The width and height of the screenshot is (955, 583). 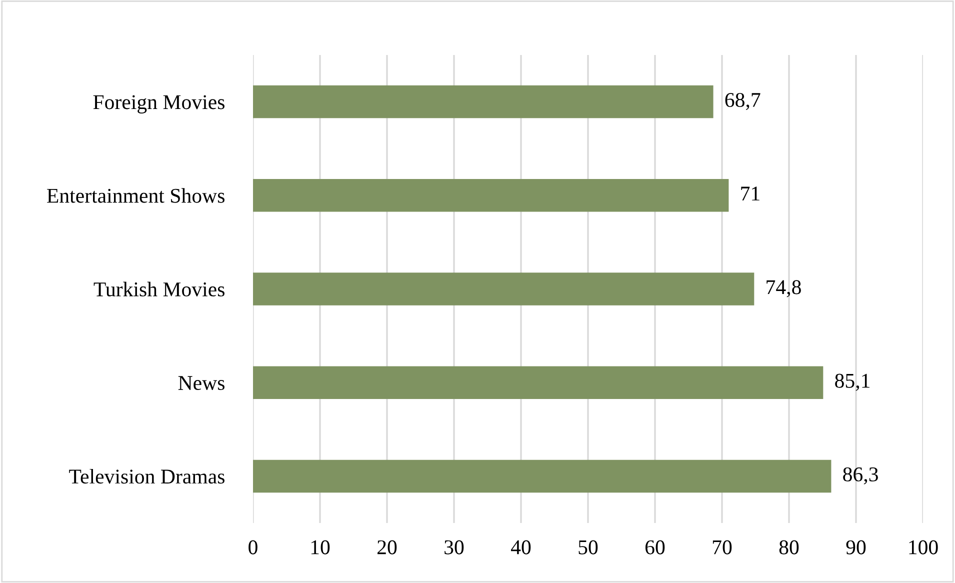 I want to click on data-label: 68,7, so click(x=742, y=101).